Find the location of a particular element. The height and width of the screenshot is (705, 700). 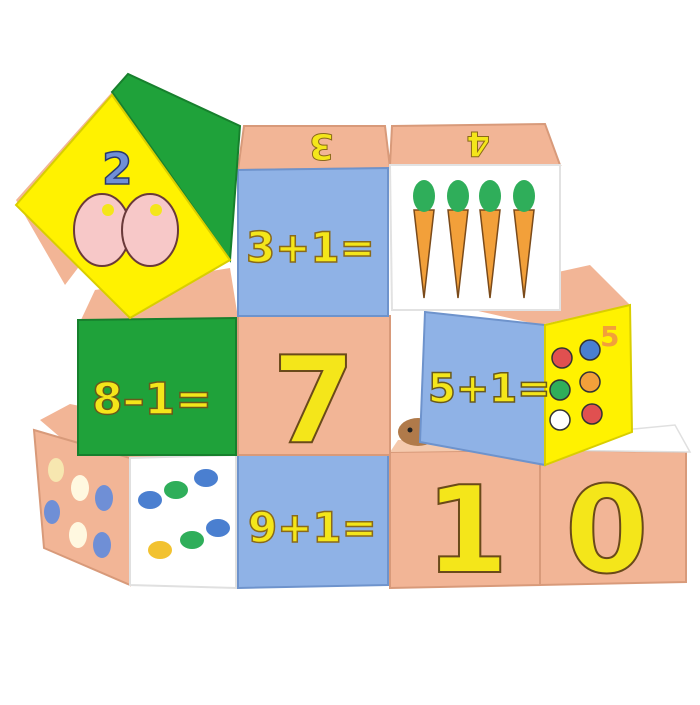

equation-9-plus-1: 9+1= is located at coordinates (312, 527).